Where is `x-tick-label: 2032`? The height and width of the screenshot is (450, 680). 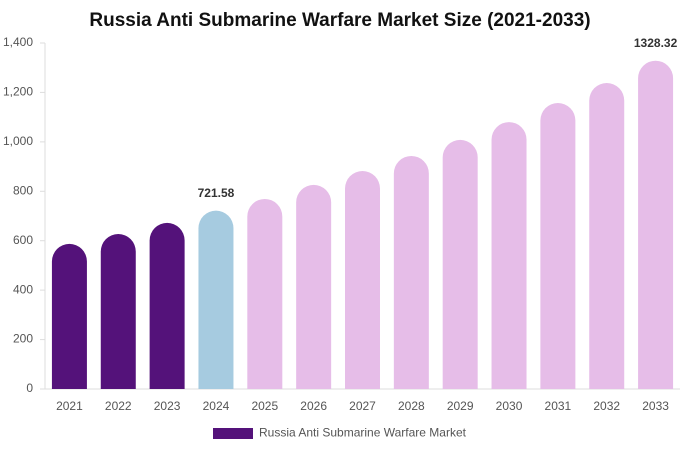
x-tick-label: 2032 is located at coordinates (606, 406).